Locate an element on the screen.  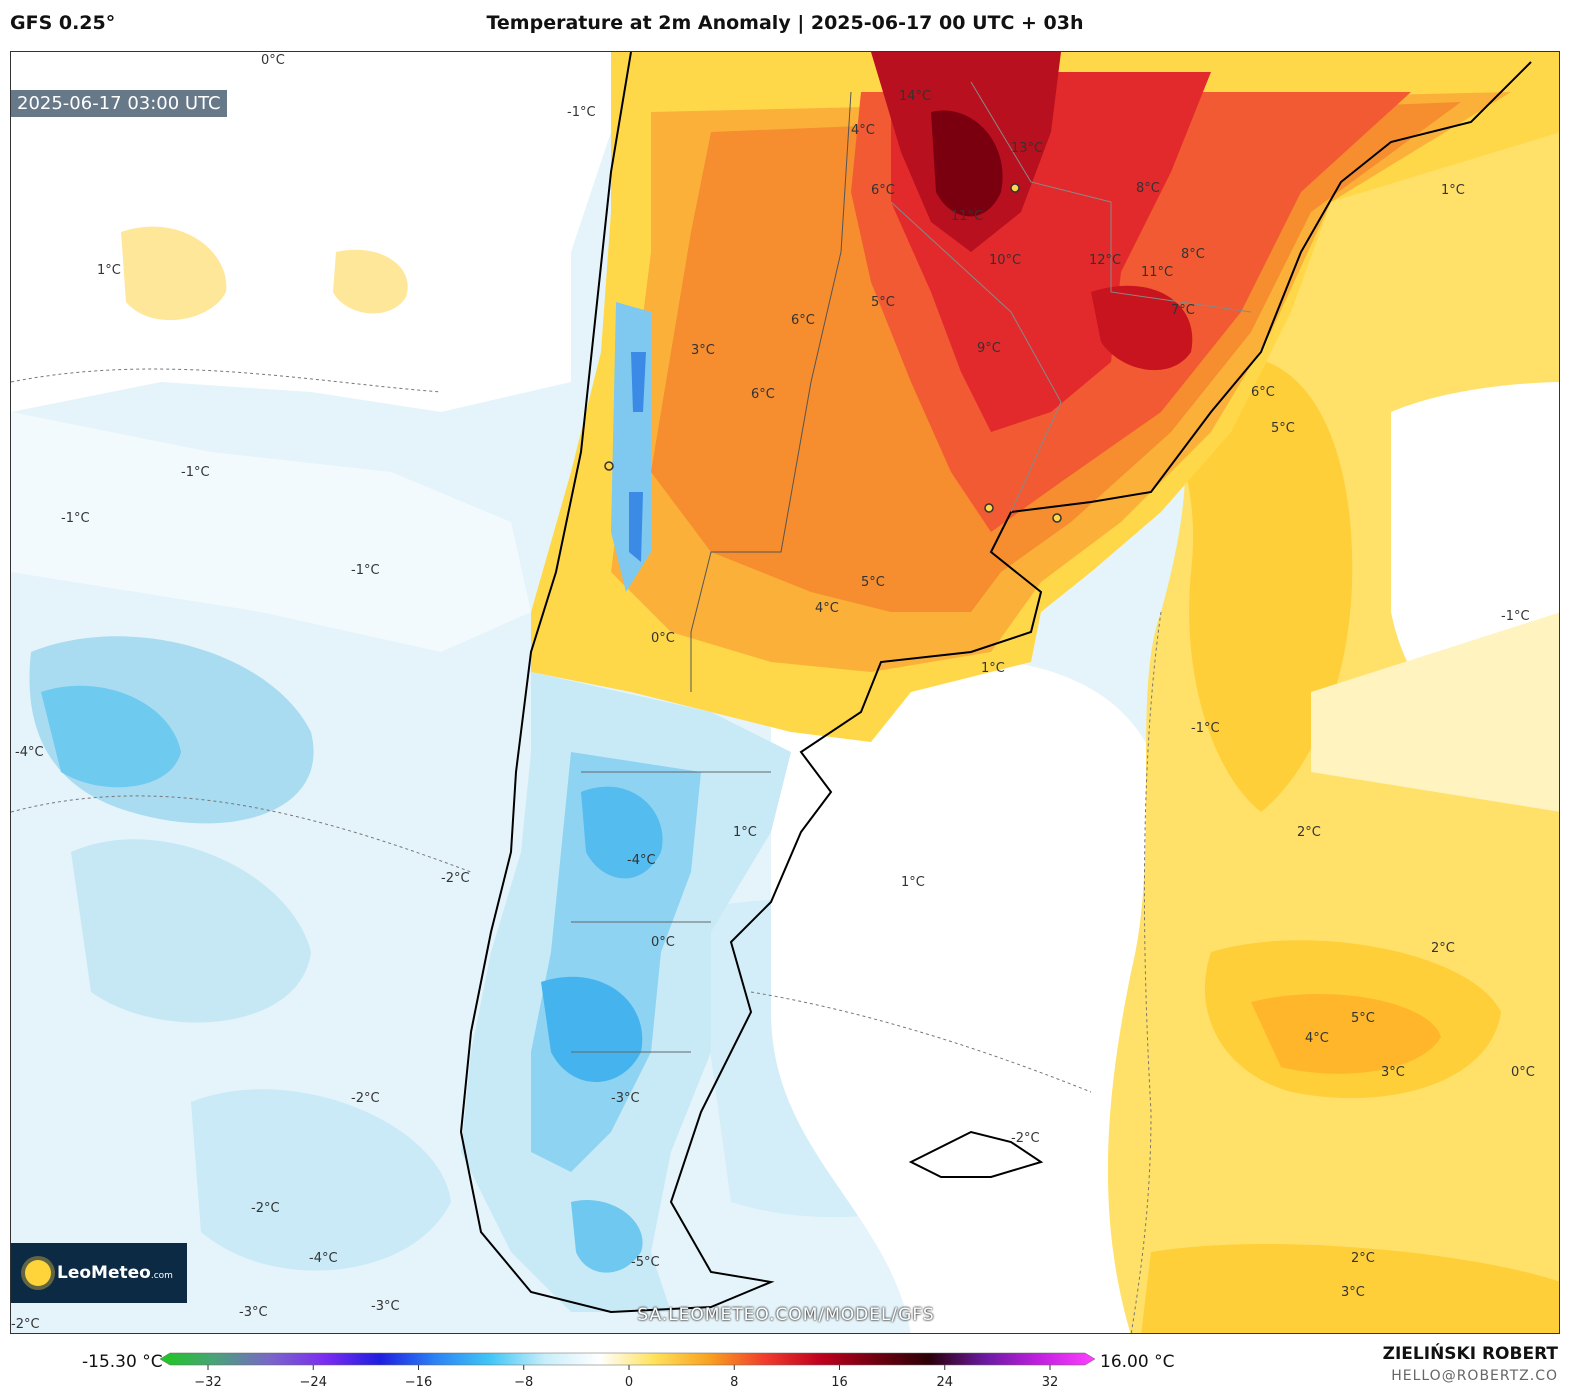
leometeo-logo: LeoMeteo.com is located at coordinates (99, 1273).